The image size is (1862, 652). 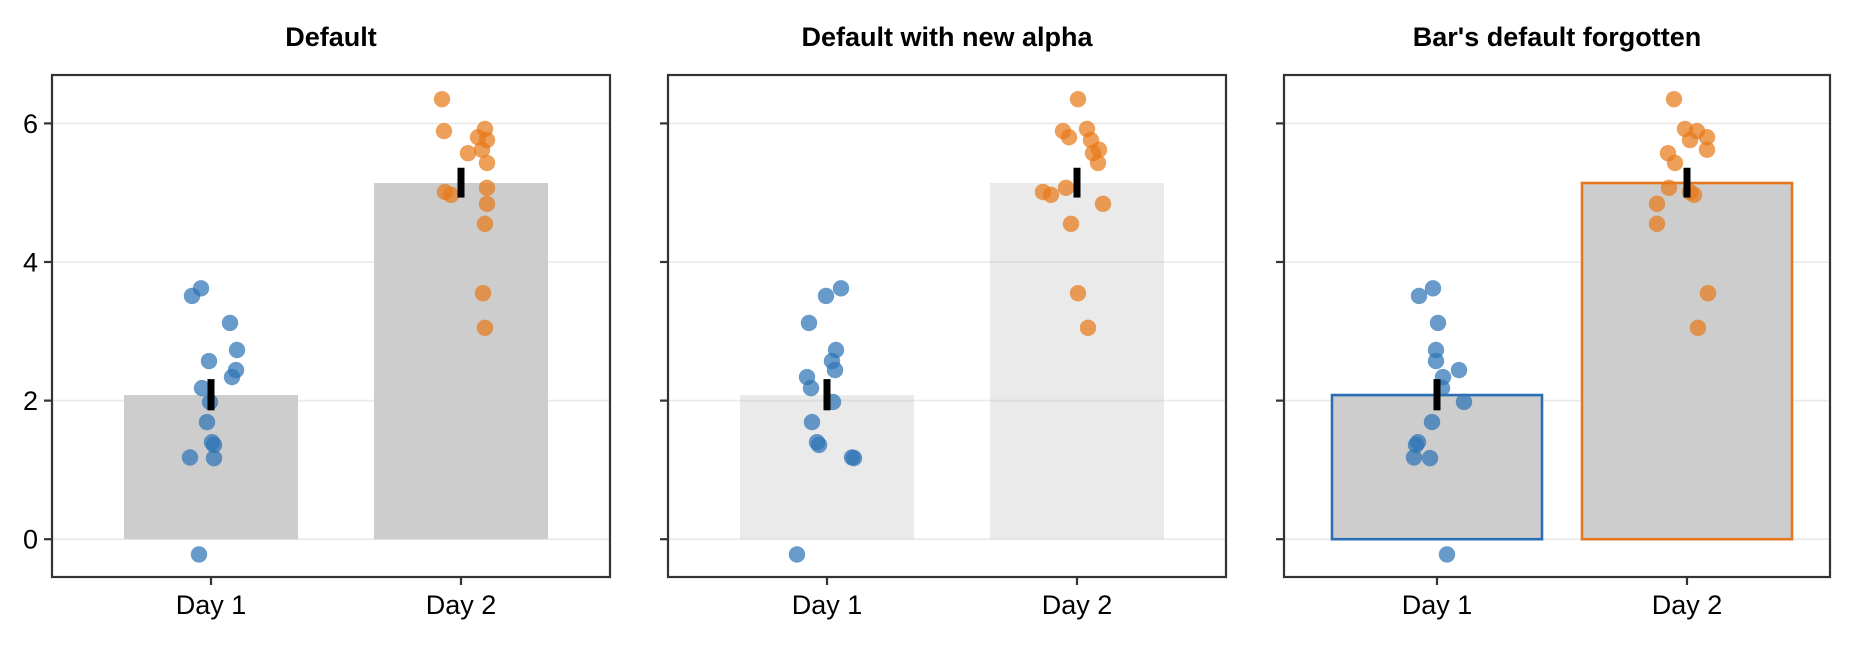 I want to click on y-tick-label: 4, so click(x=30, y=262).